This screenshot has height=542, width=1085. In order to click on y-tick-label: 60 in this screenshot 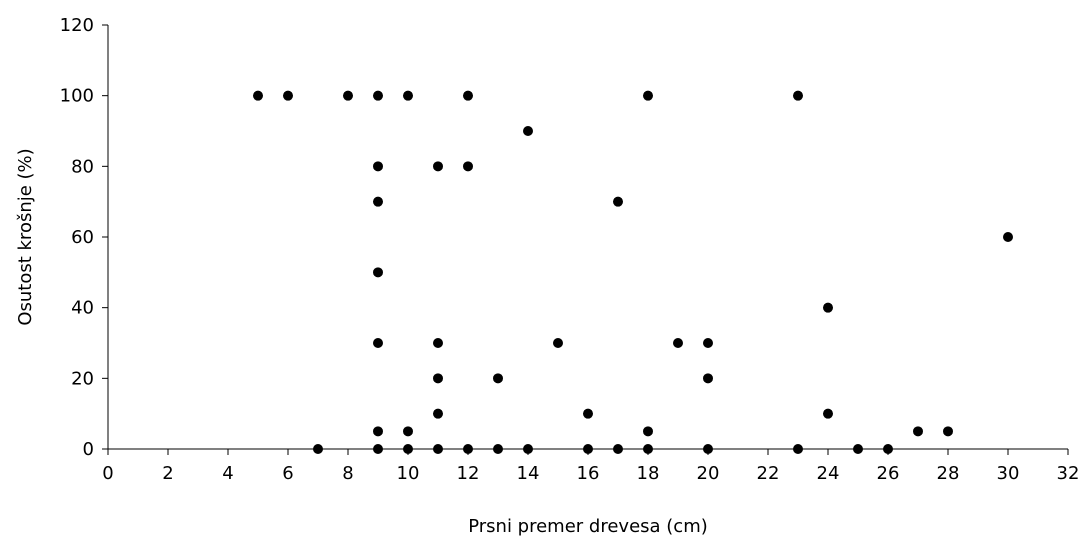, I will do `click(82, 237)`.